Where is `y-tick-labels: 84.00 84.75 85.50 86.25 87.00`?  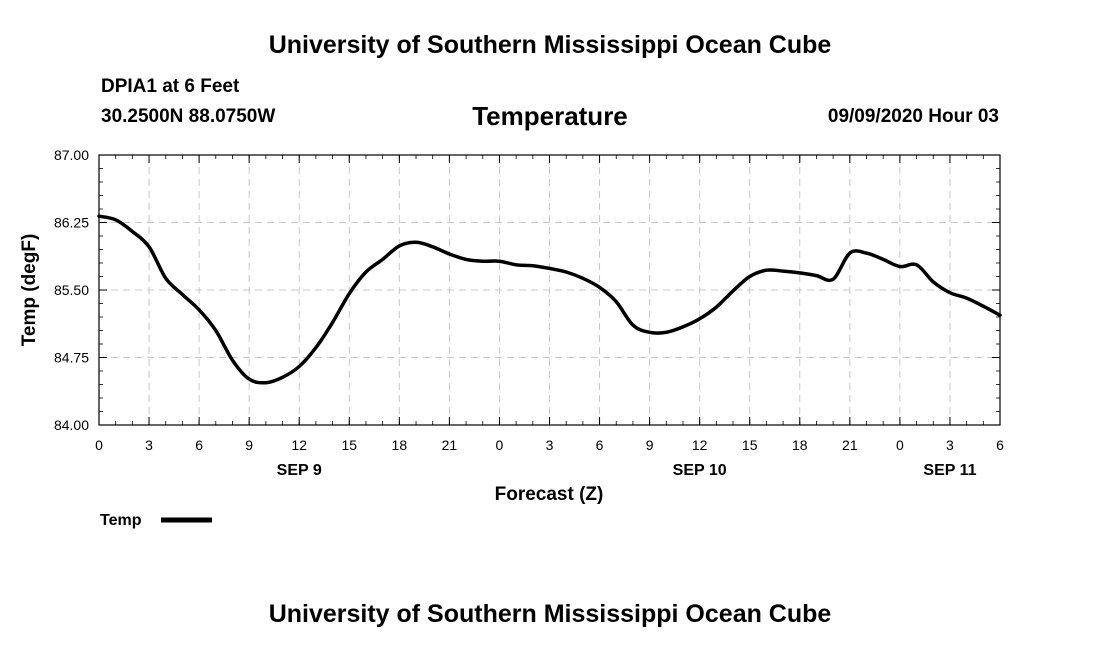 y-tick-labels: 84.00 84.75 85.50 86.25 87.00 is located at coordinates (71, 290).